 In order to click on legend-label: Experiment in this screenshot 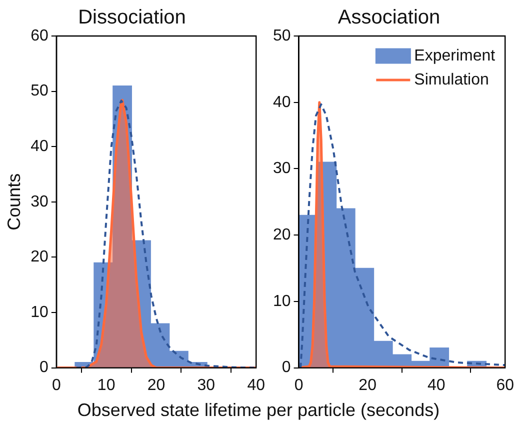, I will do `click(455, 55)`.